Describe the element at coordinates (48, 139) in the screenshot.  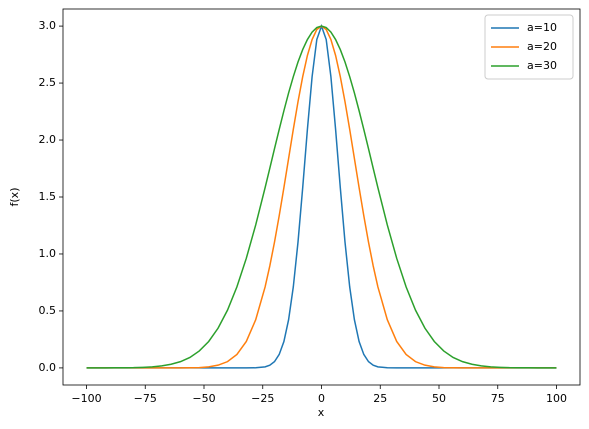
I see `y-tick-label: 2.0` at that location.